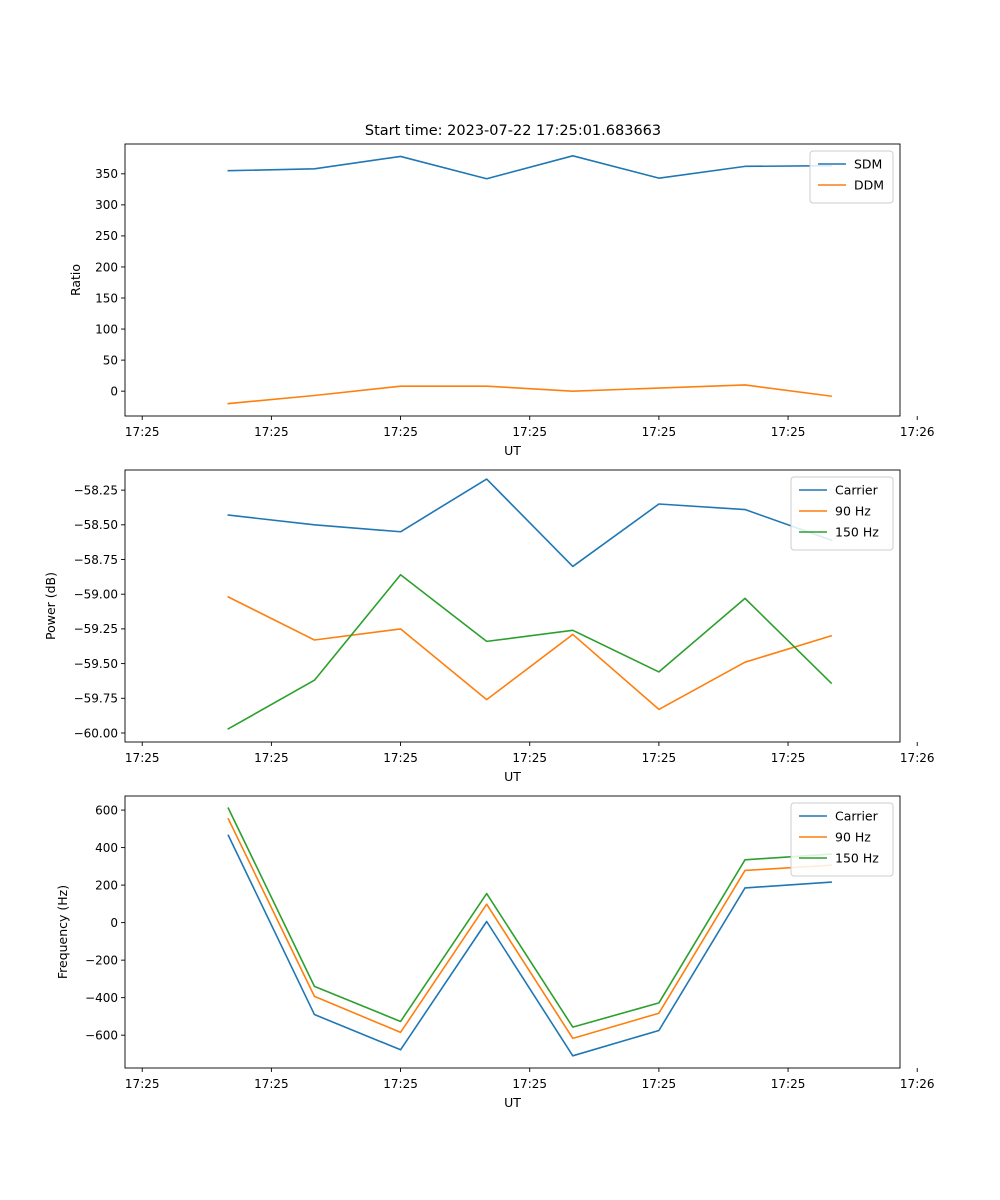 The image size is (1000, 1200). Describe the element at coordinates (62, 932) in the screenshot. I see `y-axis-label: Frequency (Hz)` at that location.